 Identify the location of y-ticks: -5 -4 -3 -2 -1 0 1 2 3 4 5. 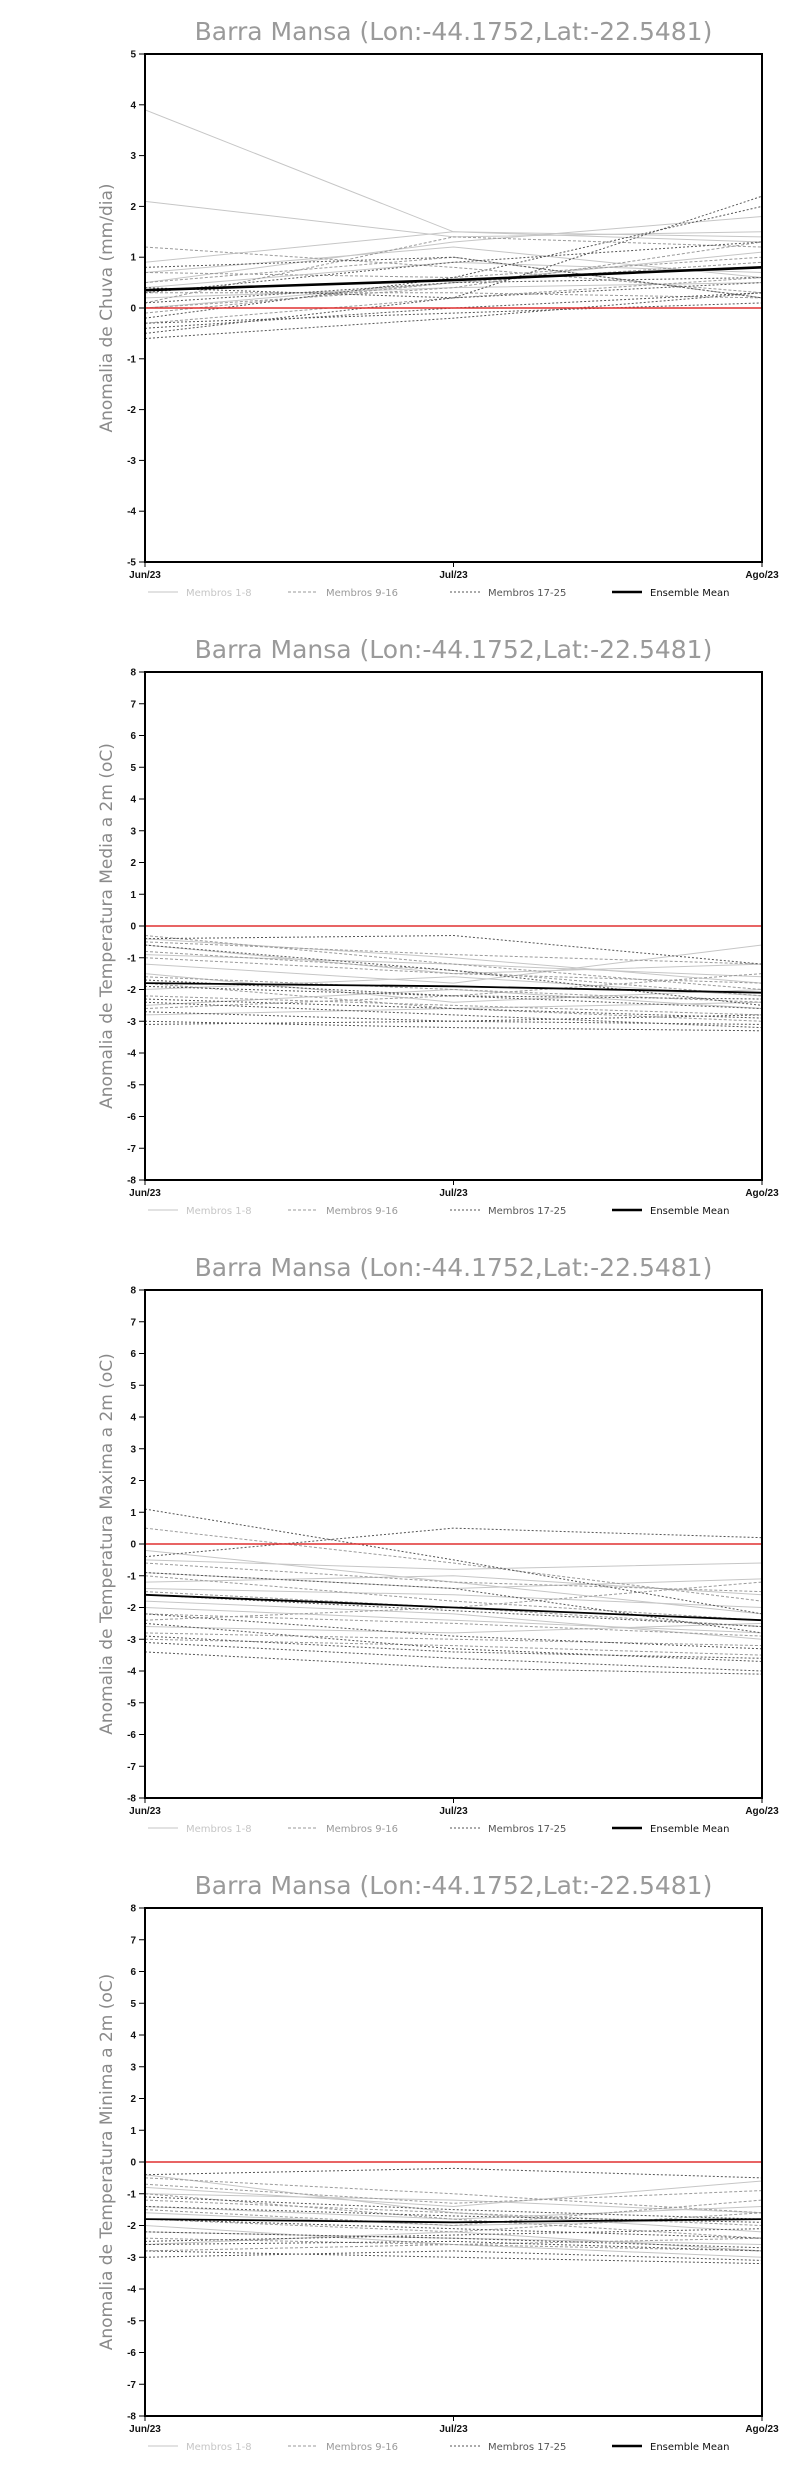
(136, 309).